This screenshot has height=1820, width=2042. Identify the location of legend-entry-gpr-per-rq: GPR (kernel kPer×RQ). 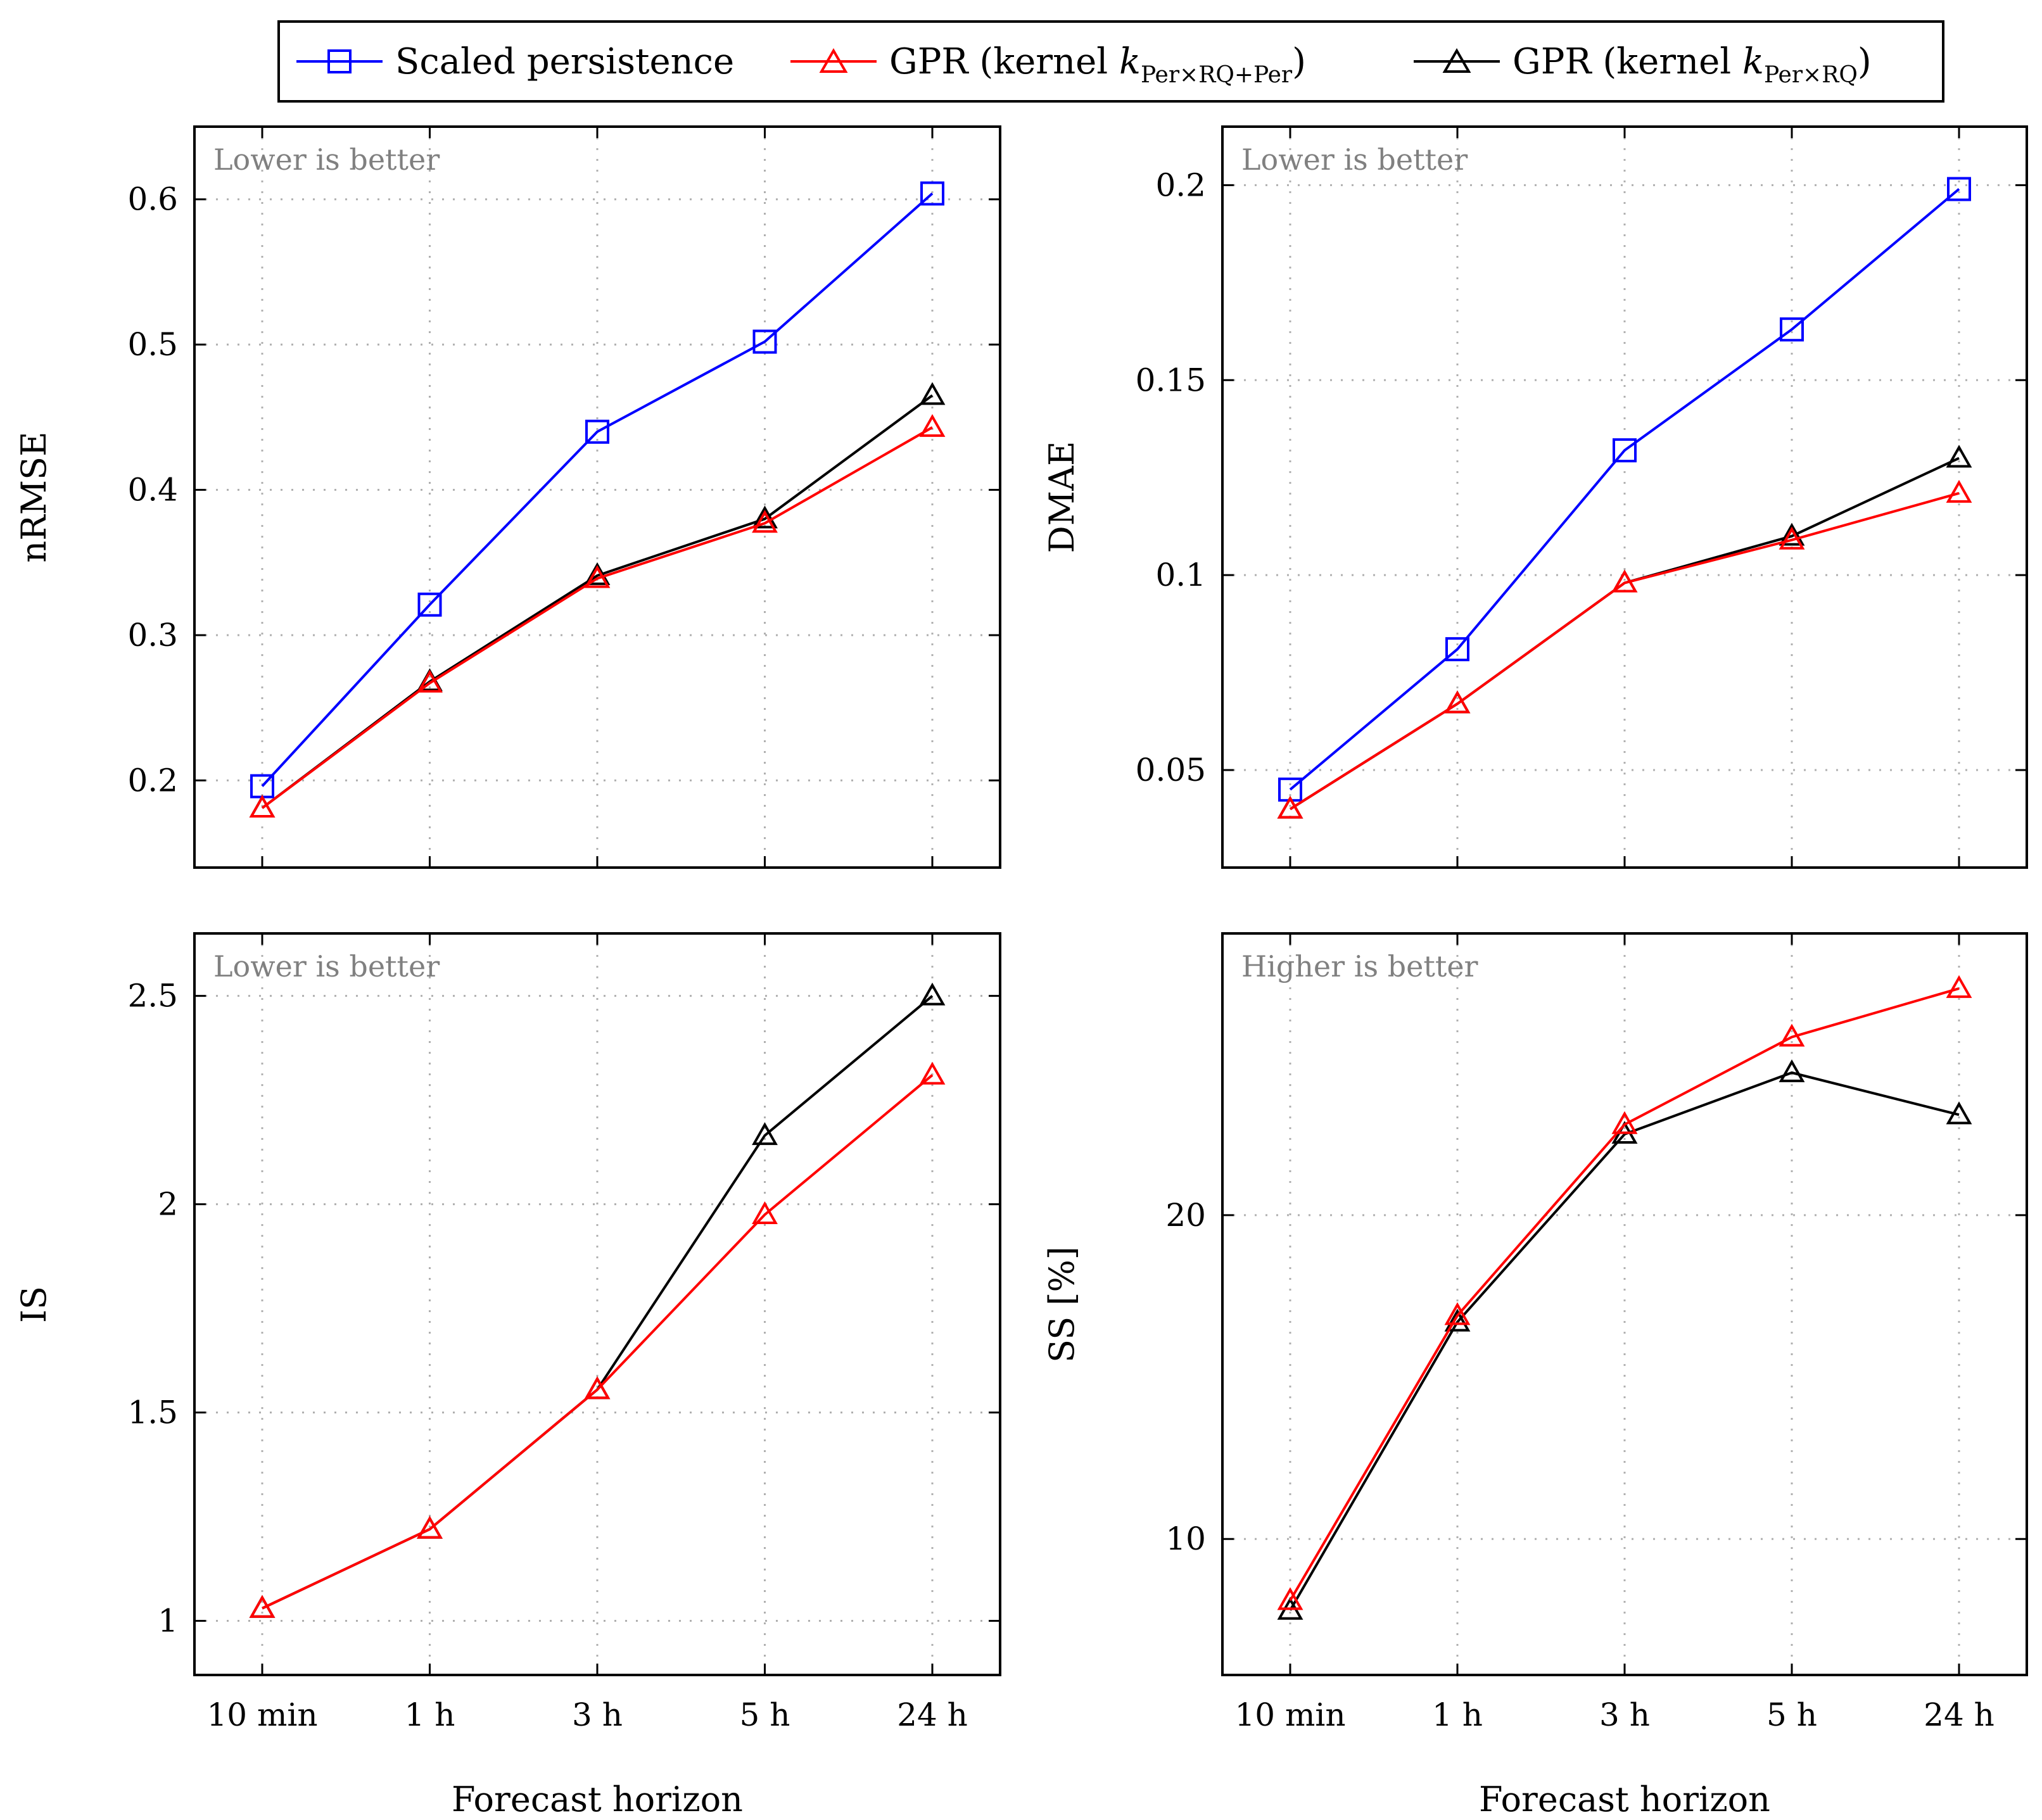
(1643, 64).